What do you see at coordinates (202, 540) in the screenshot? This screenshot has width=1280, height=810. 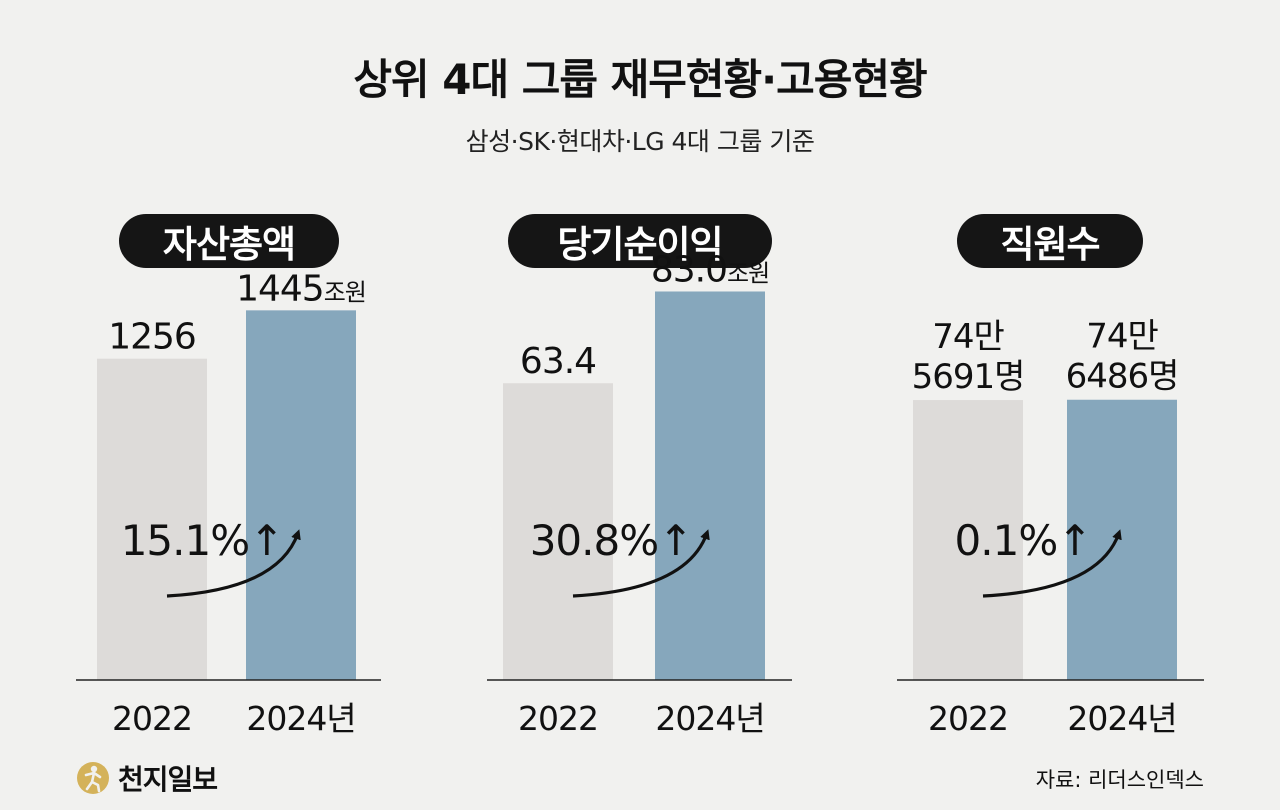 I see `growth-label-assets: 15.1%↑` at bounding box center [202, 540].